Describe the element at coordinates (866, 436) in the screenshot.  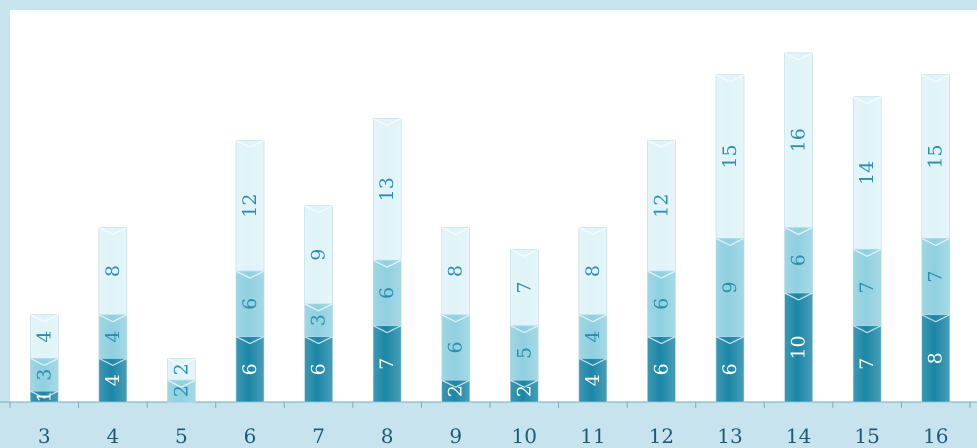
I see `x-tick-label: 15` at that location.